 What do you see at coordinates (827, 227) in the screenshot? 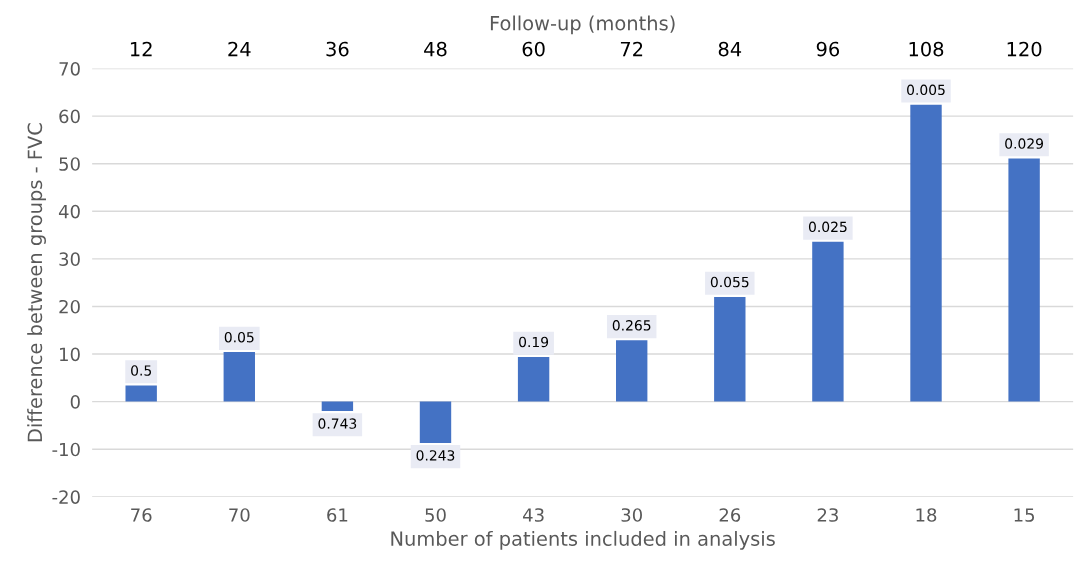
I see `annotation: 0.025` at bounding box center [827, 227].